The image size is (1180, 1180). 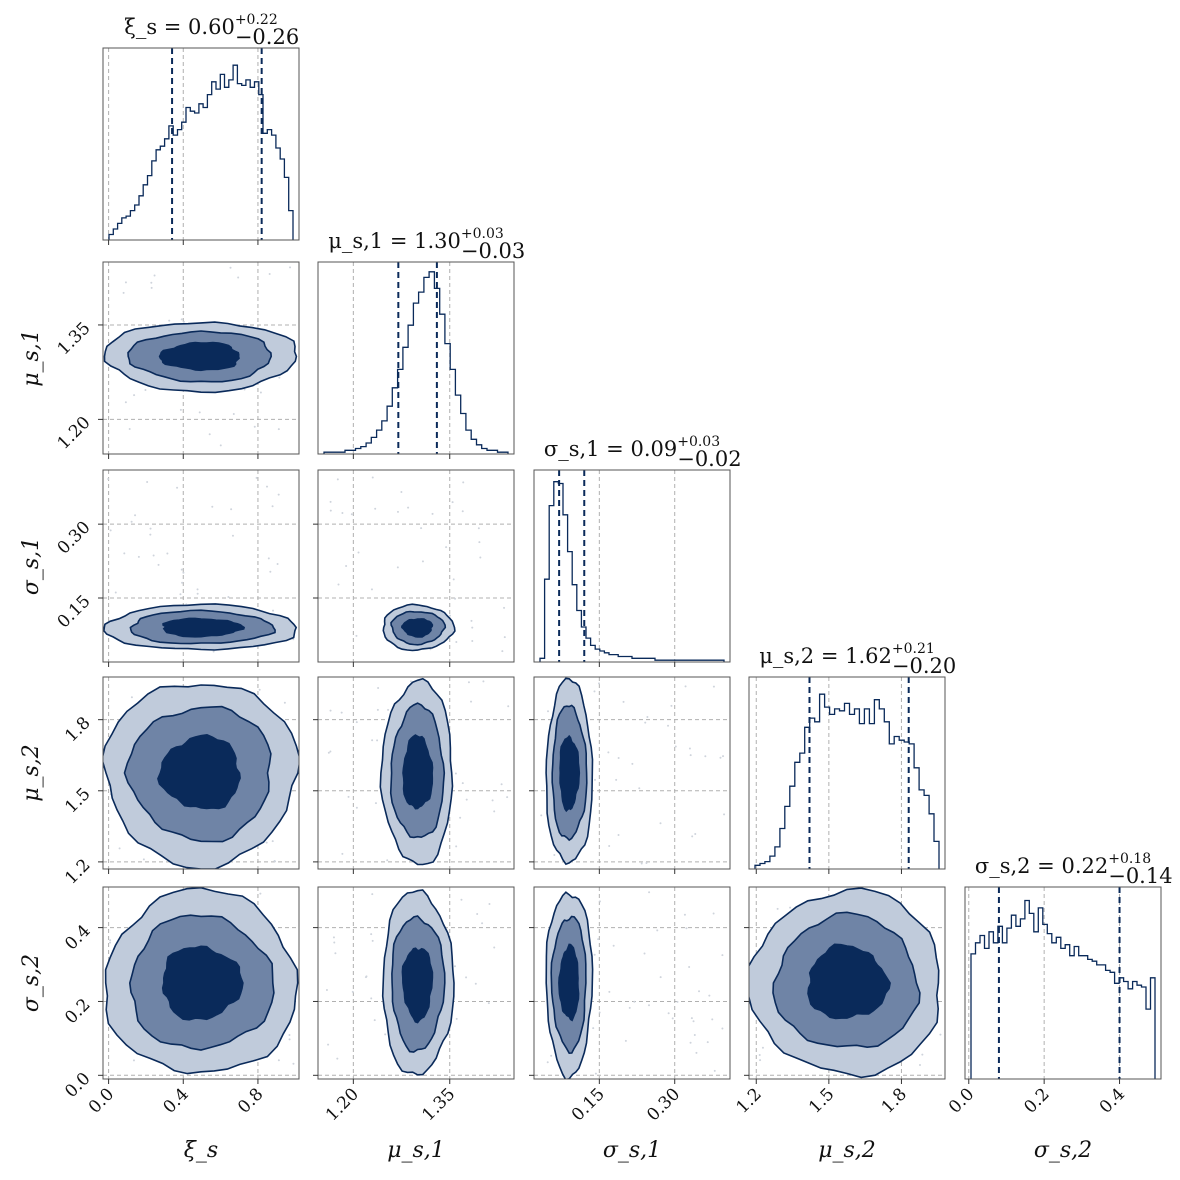 What do you see at coordinates (709, 459) in the screenshot?
I see `title-lower: −0.02` at bounding box center [709, 459].